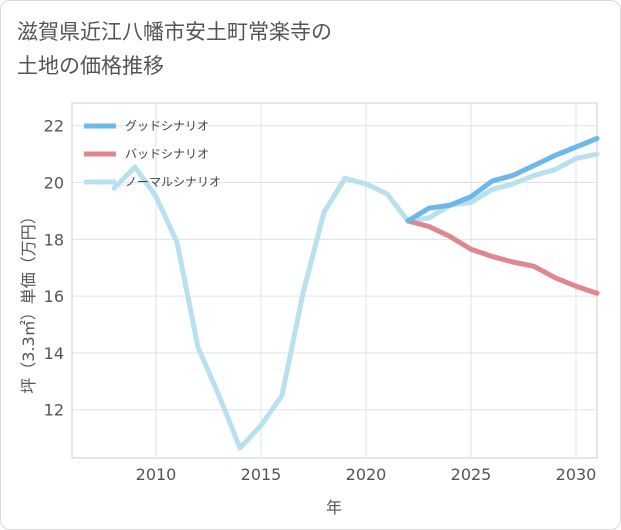 The width and height of the screenshot is (621, 530). Describe the element at coordinates (576, 474) in the screenshot. I see `x-tick-label: 2030` at that location.